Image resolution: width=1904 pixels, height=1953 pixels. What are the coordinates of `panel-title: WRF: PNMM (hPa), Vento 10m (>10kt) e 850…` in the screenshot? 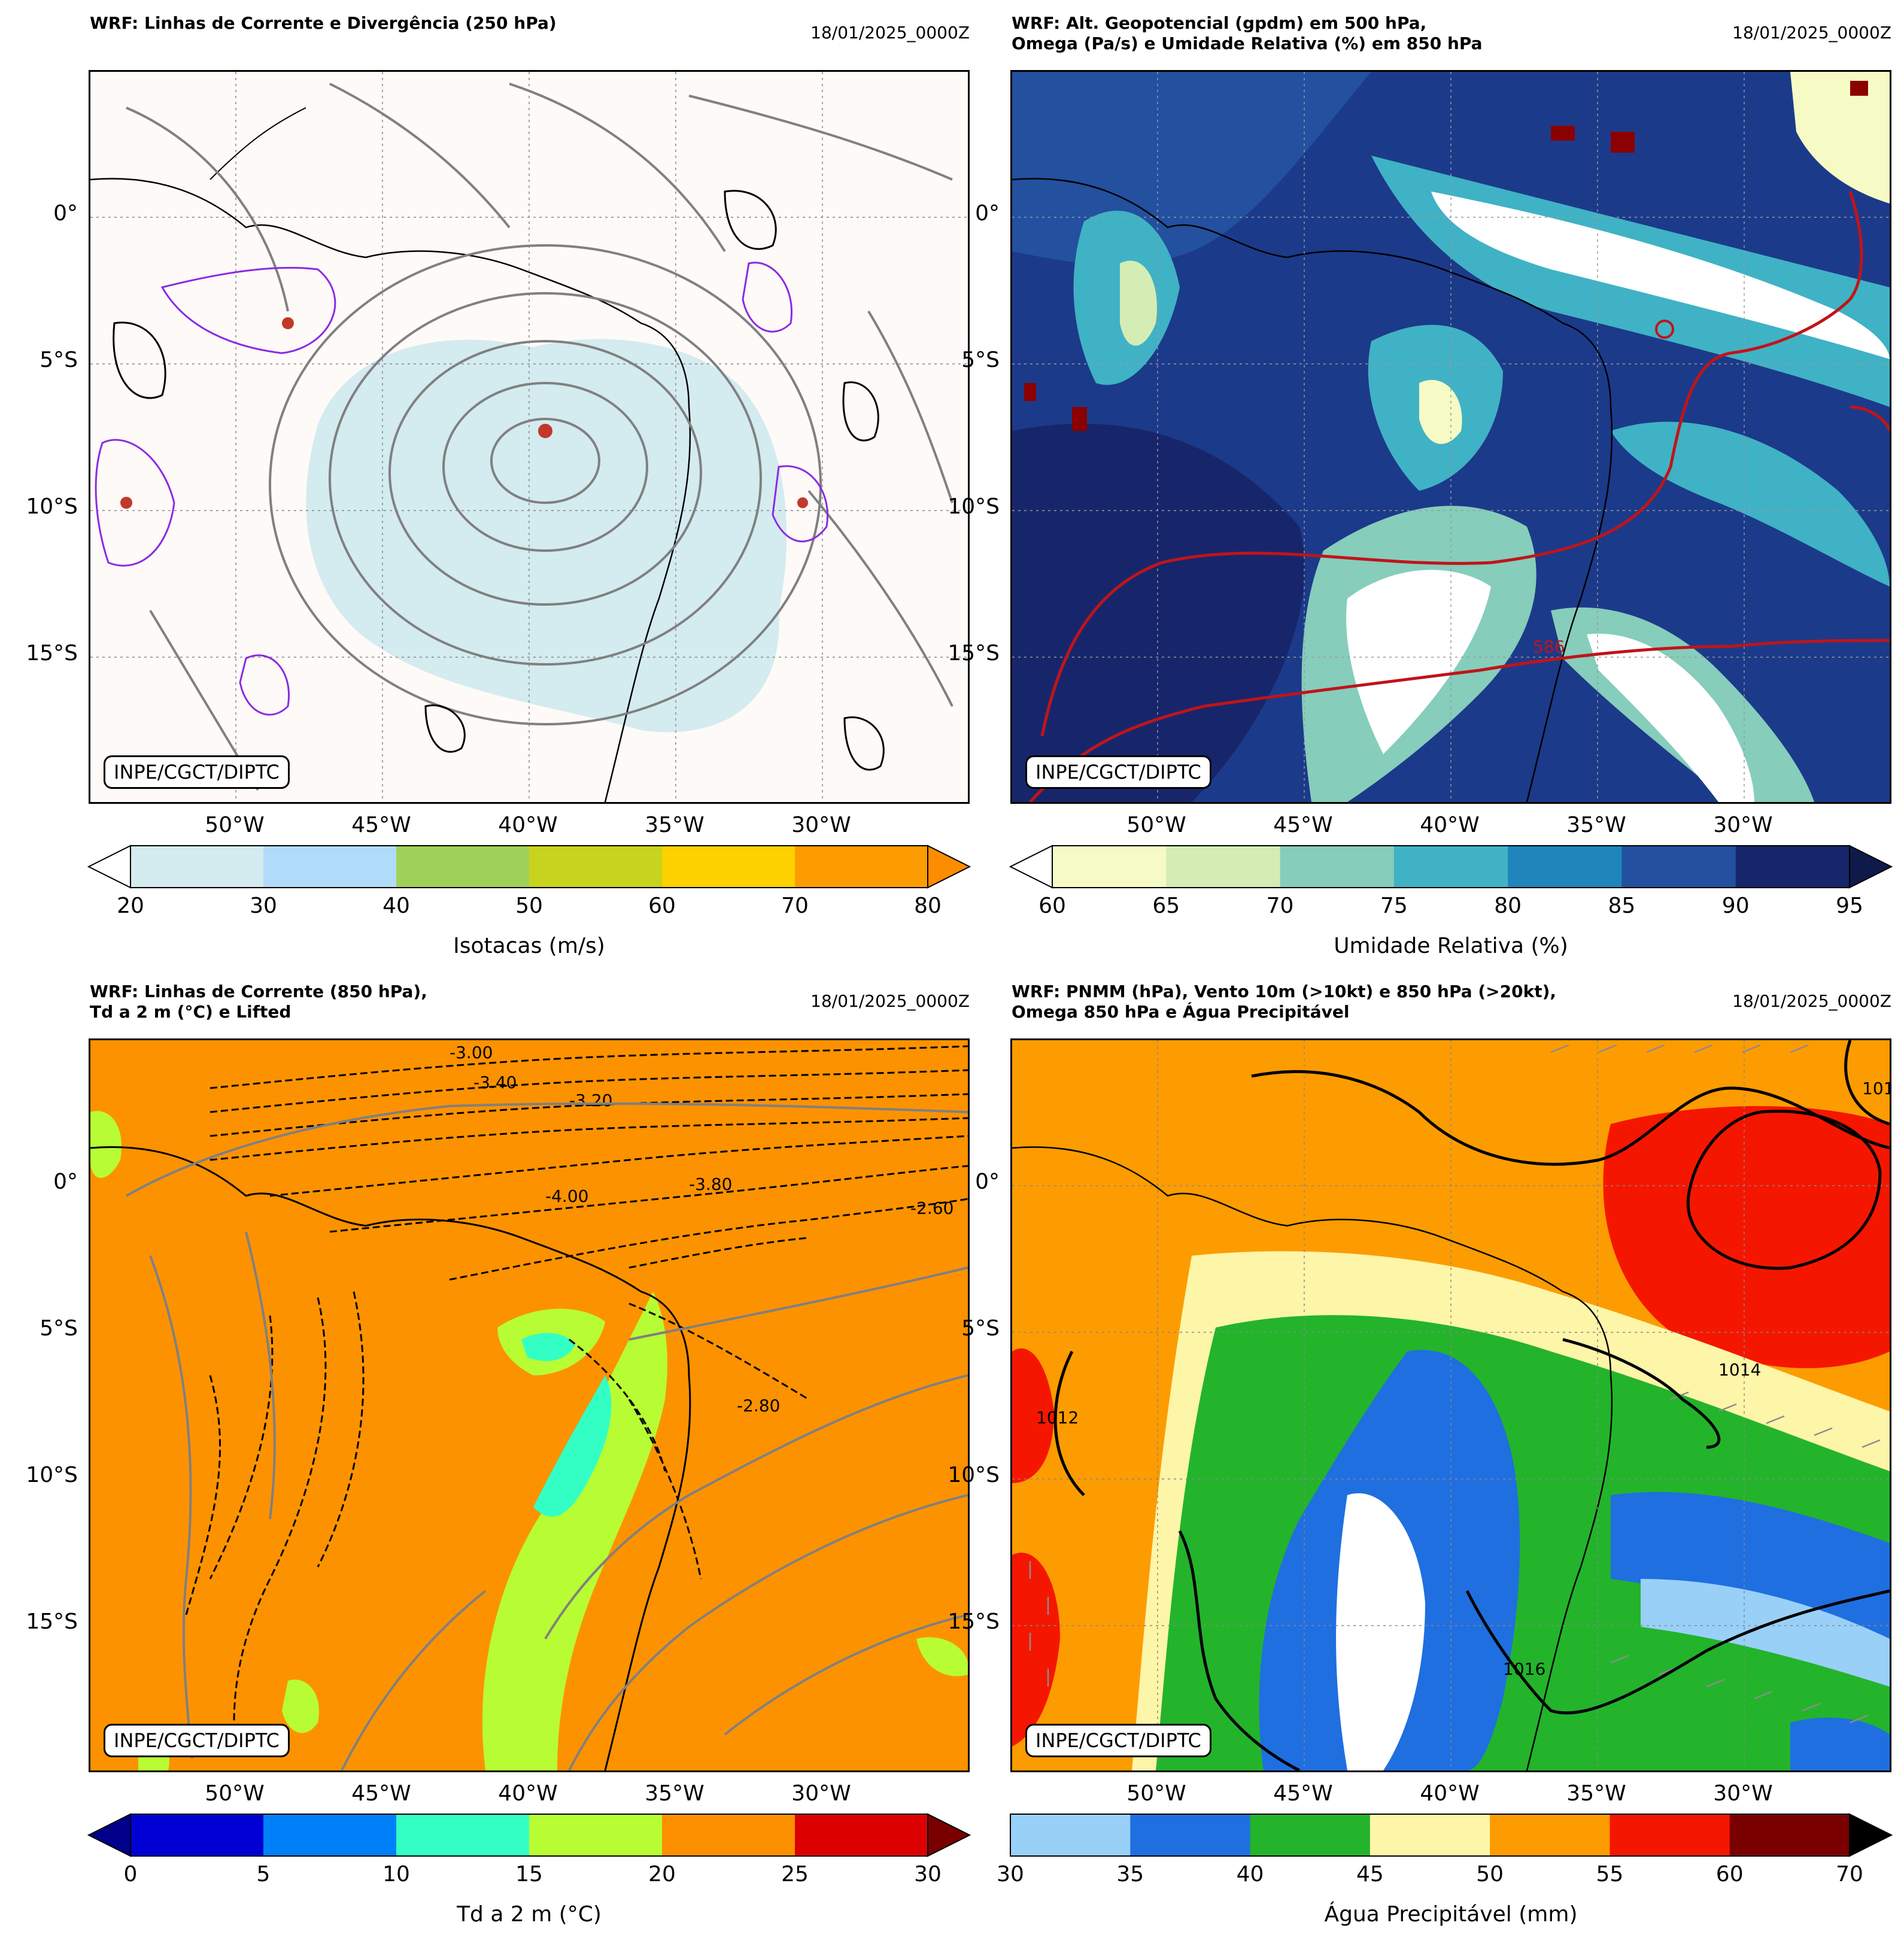 It's located at (1284, 1002).